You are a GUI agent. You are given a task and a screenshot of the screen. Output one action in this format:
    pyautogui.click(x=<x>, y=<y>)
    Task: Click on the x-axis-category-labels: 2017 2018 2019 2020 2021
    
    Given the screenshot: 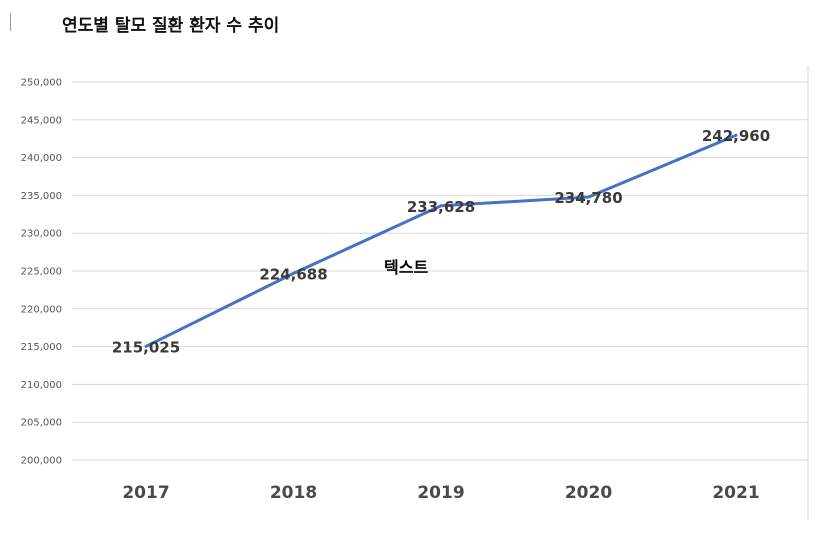 What is the action you would take?
    pyautogui.click(x=440, y=493)
    